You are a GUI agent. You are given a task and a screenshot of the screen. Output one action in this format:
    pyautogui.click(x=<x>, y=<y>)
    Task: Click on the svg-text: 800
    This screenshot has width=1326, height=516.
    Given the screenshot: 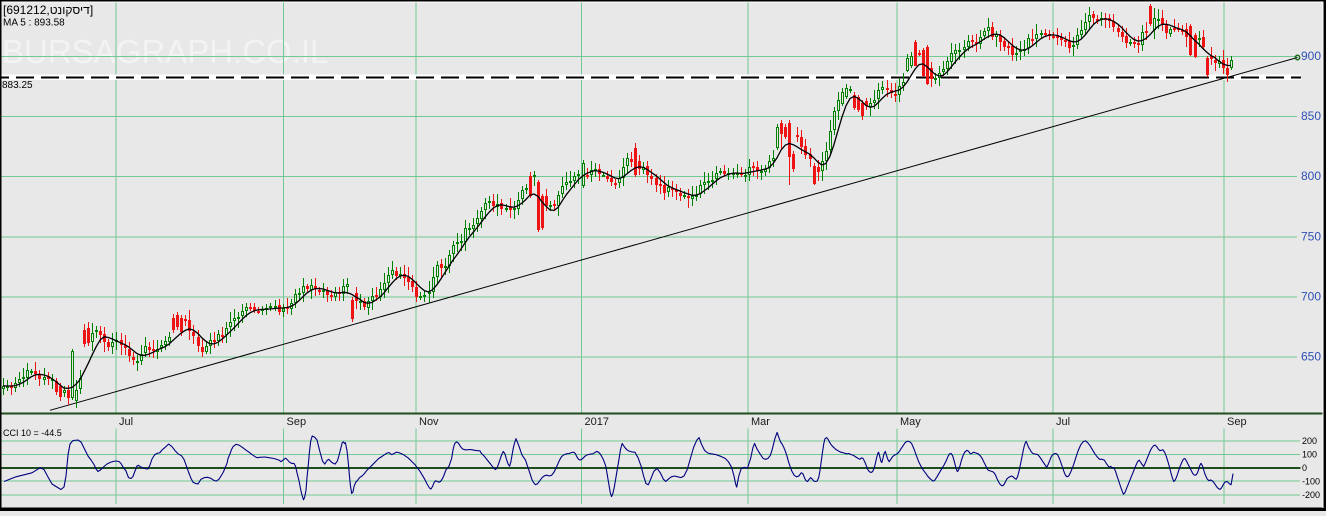 What is the action you would take?
    pyautogui.click(x=1311, y=176)
    